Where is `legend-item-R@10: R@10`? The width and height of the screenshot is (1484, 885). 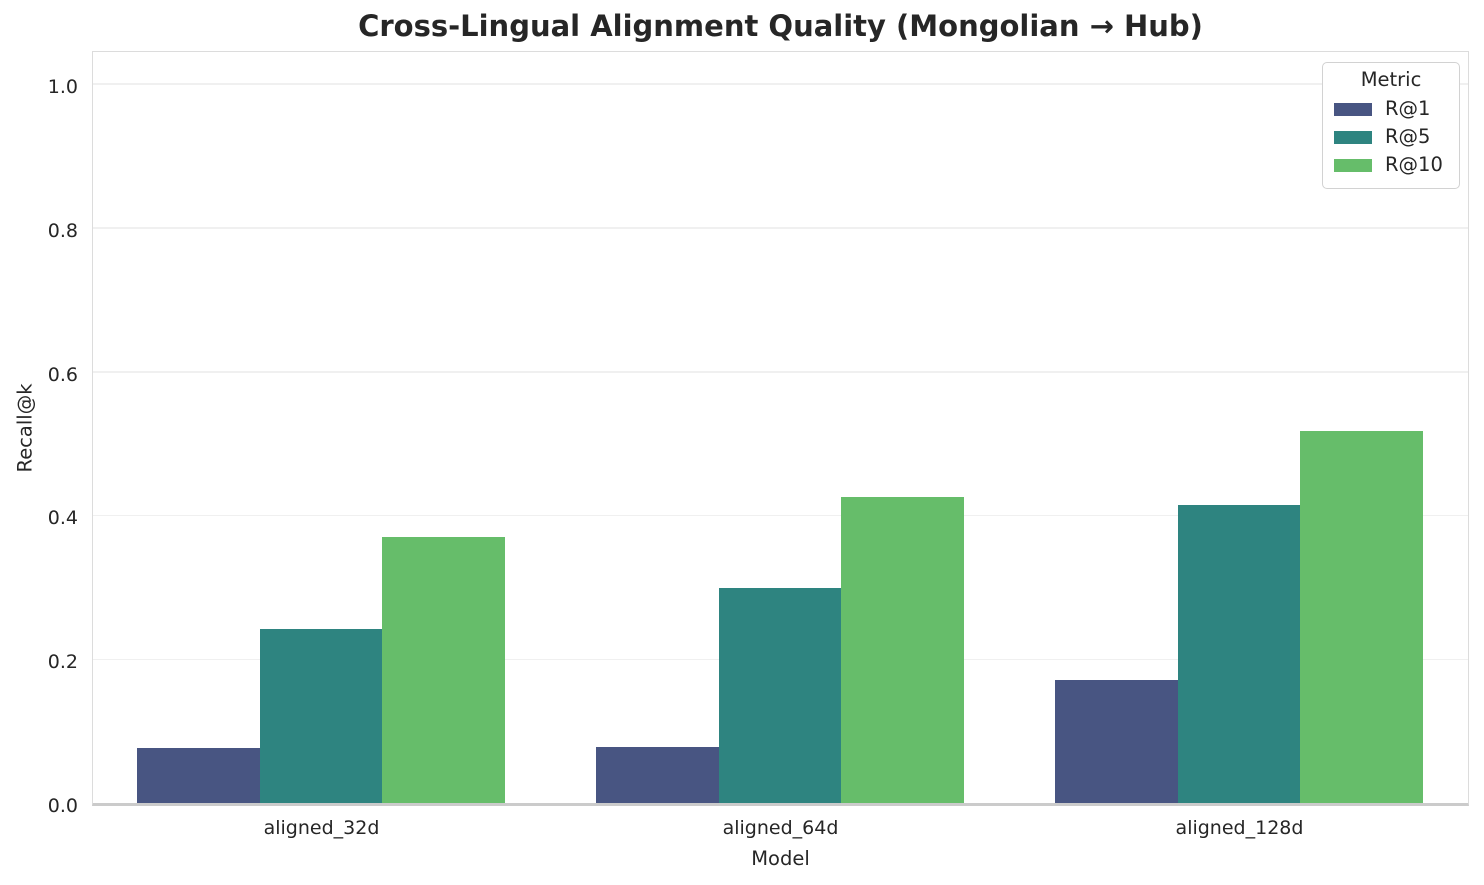 legend-item-R@10: R@10 is located at coordinates (1391, 165).